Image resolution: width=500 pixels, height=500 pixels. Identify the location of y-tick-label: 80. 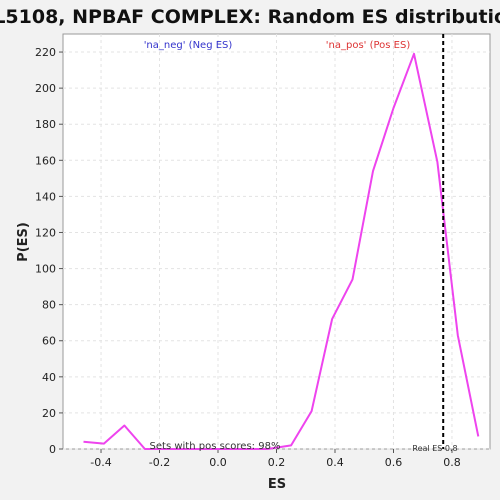
(49, 305).